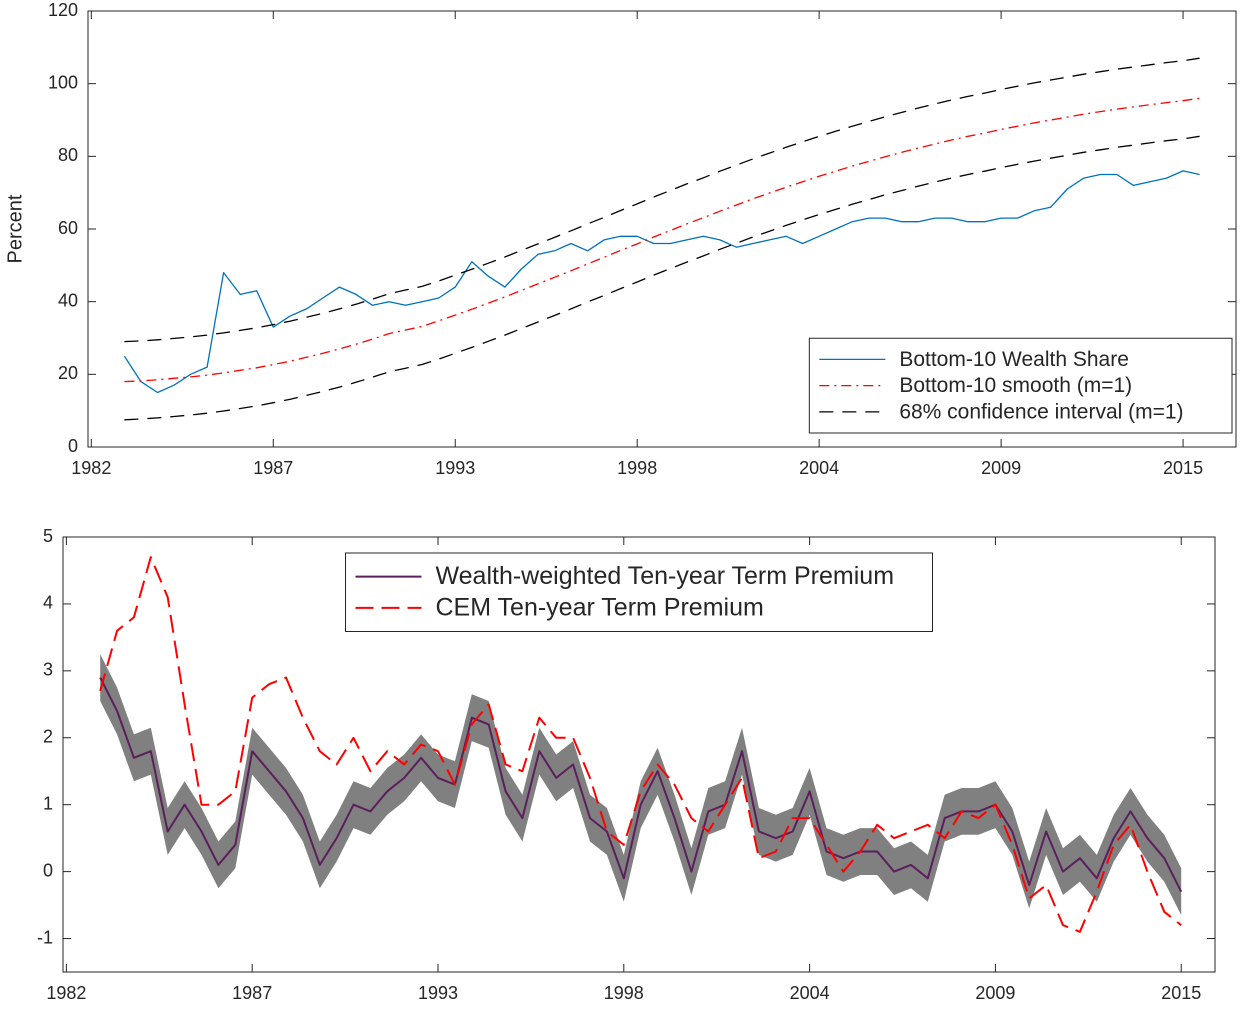 The height and width of the screenshot is (1011, 1252). I want to click on y-axis-label: Percent, so click(15, 228).